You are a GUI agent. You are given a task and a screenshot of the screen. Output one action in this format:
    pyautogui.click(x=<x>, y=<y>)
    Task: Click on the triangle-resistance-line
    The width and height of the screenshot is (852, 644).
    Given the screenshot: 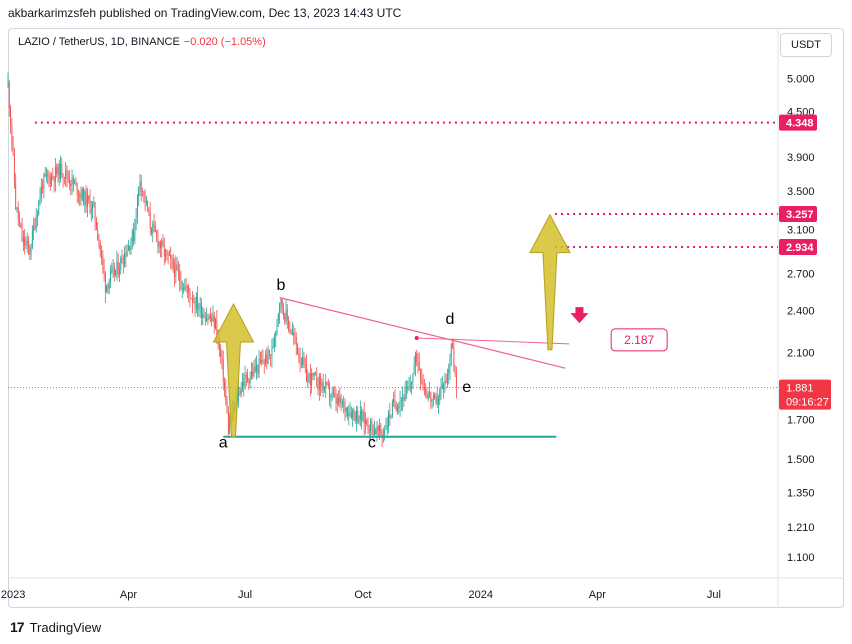 What is the action you would take?
    pyautogui.click(x=422, y=333)
    